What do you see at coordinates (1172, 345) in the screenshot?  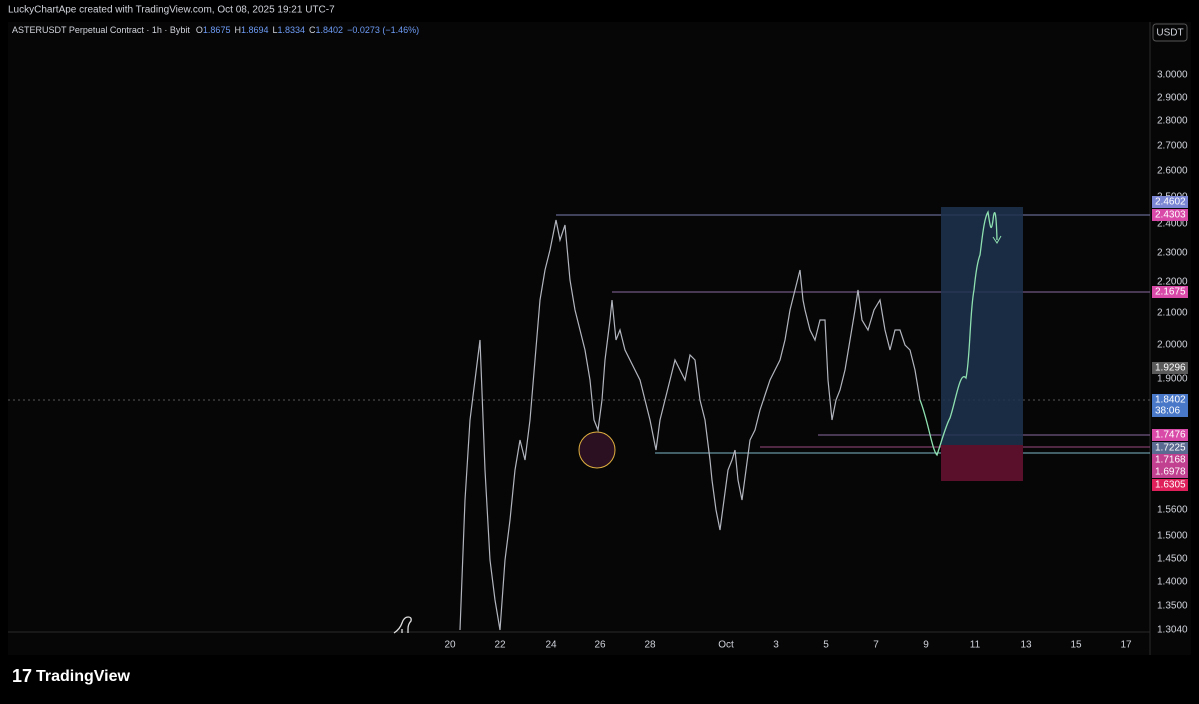 I see `price-label: 2.0000` at bounding box center [1172, 345].